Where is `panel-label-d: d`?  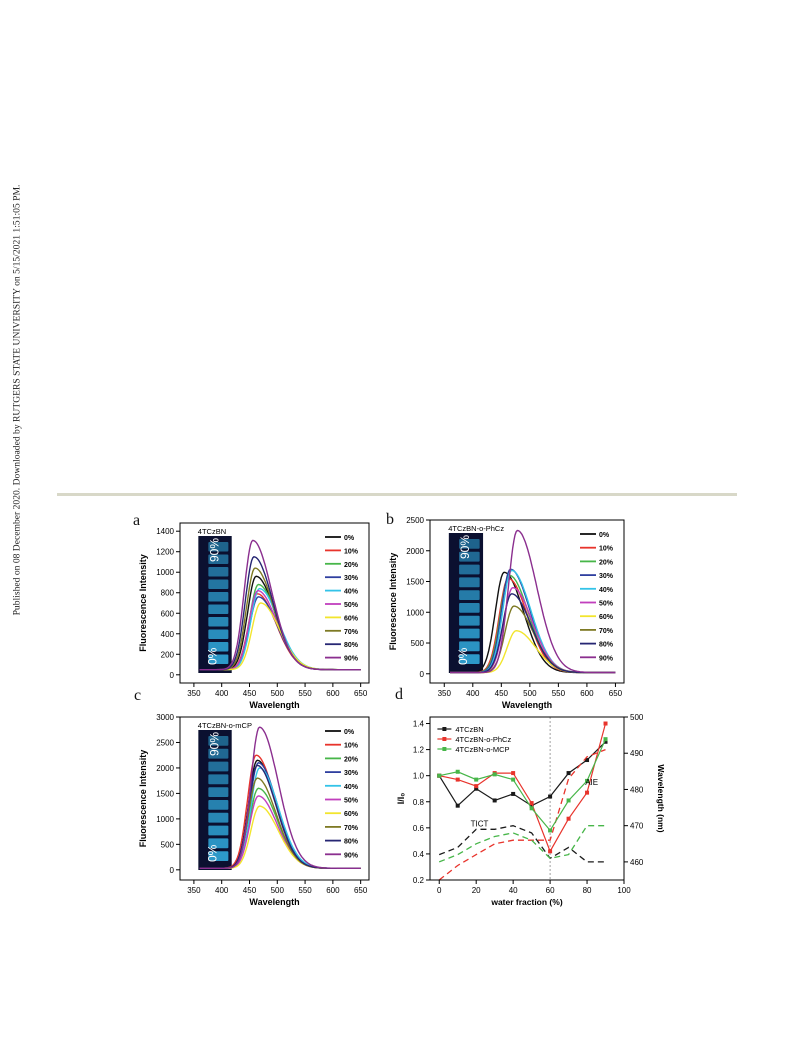
panel-label-d: d is located at coordinates (399, 694).